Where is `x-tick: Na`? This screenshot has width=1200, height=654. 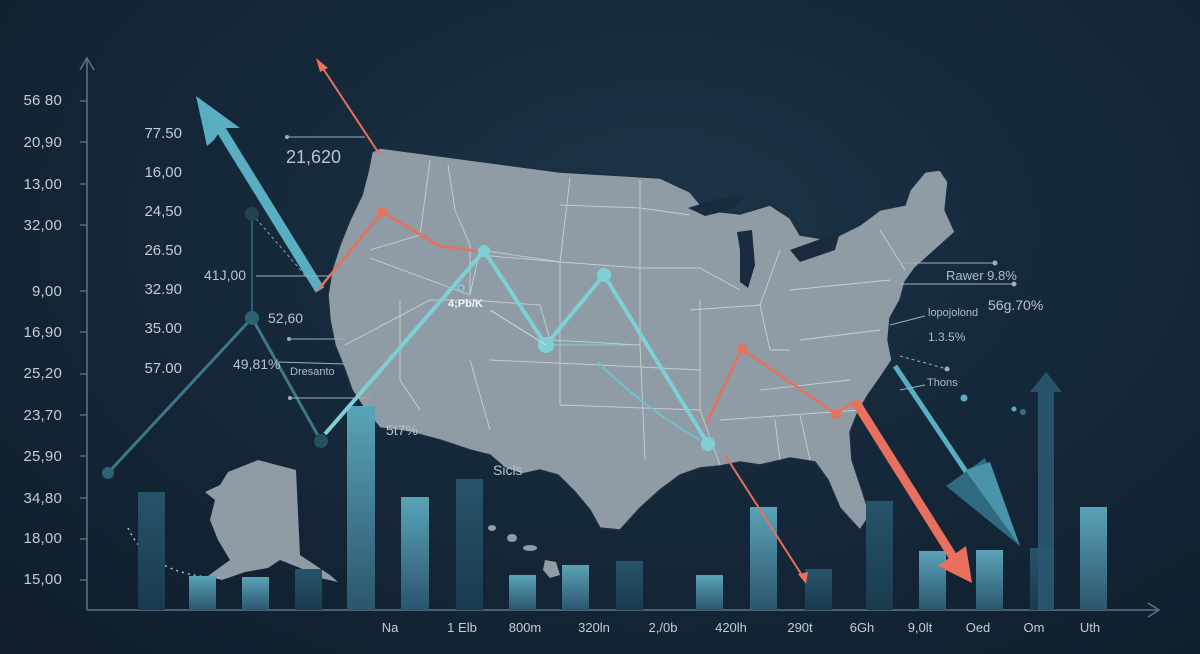
x-tick: Na is located at coordinates (390, 627).